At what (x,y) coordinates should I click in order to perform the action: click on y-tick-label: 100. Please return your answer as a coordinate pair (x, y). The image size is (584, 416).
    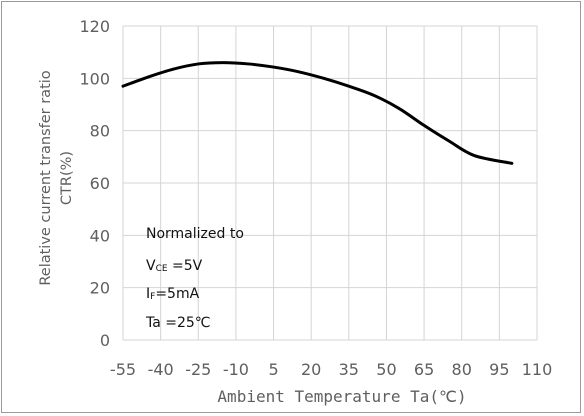
    Looking at the image, I should click on (94, 78).